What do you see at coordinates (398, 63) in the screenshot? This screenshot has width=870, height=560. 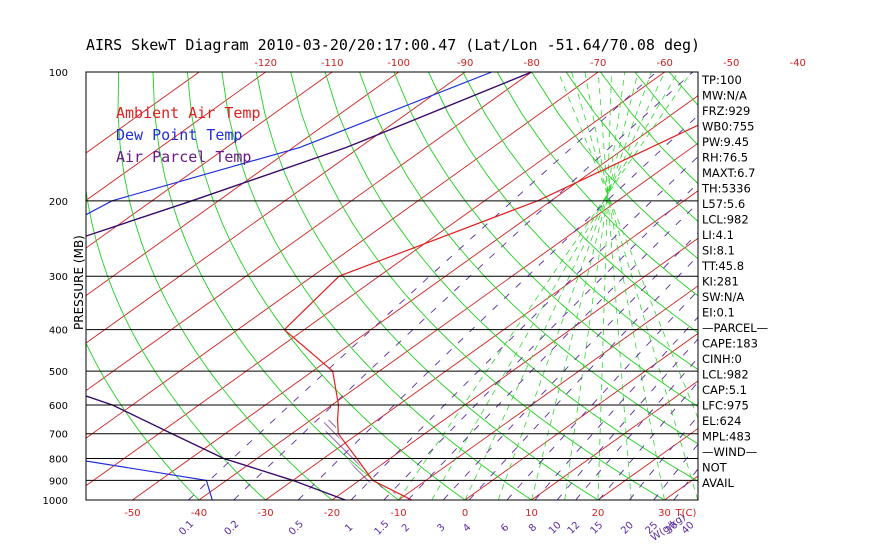 I see `temp-tick-top: -100` at bounding box center [398, 63].